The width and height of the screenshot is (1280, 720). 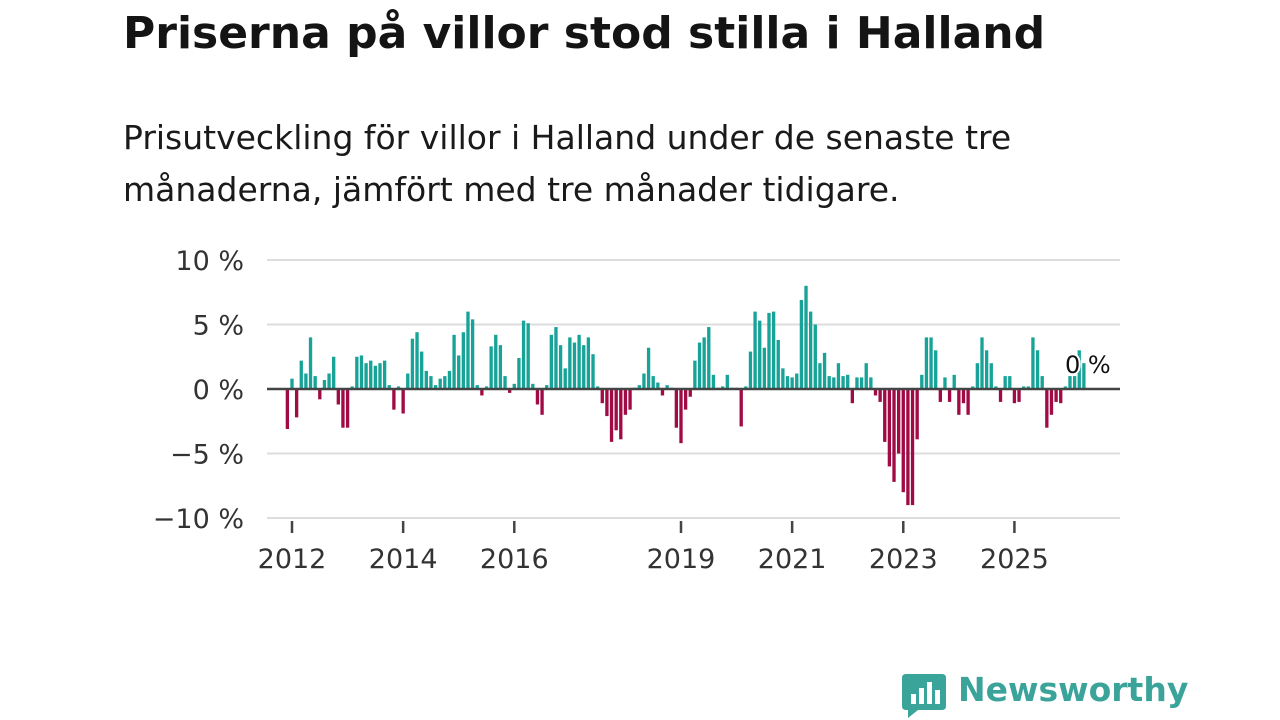 I want to click on x-tick-label: 2021, so click(x=792, y=559).